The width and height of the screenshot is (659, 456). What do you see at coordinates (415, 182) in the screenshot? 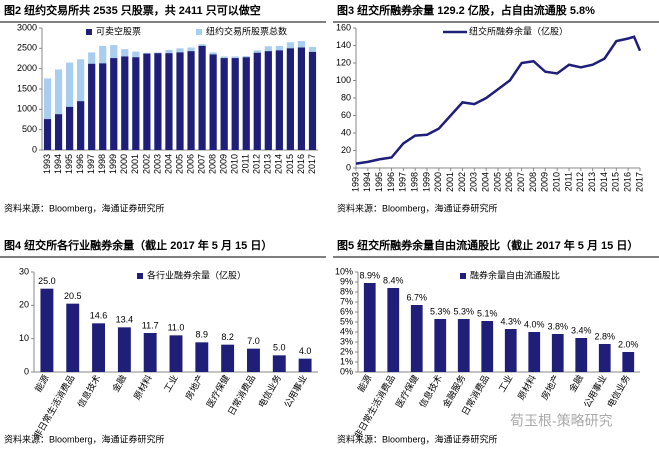
I see `x-tick-label: 1998` at bounding box center [415, 182].